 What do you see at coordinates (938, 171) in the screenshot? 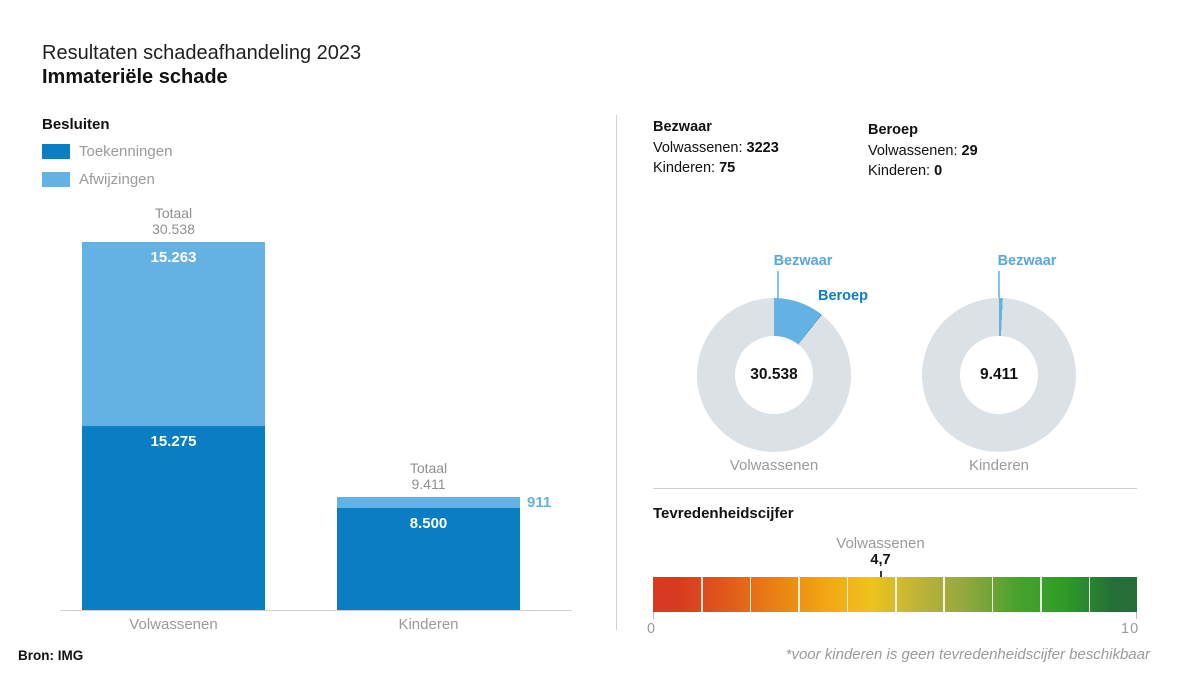
I see `stat-value: 0` at bounding box center [938, 171].